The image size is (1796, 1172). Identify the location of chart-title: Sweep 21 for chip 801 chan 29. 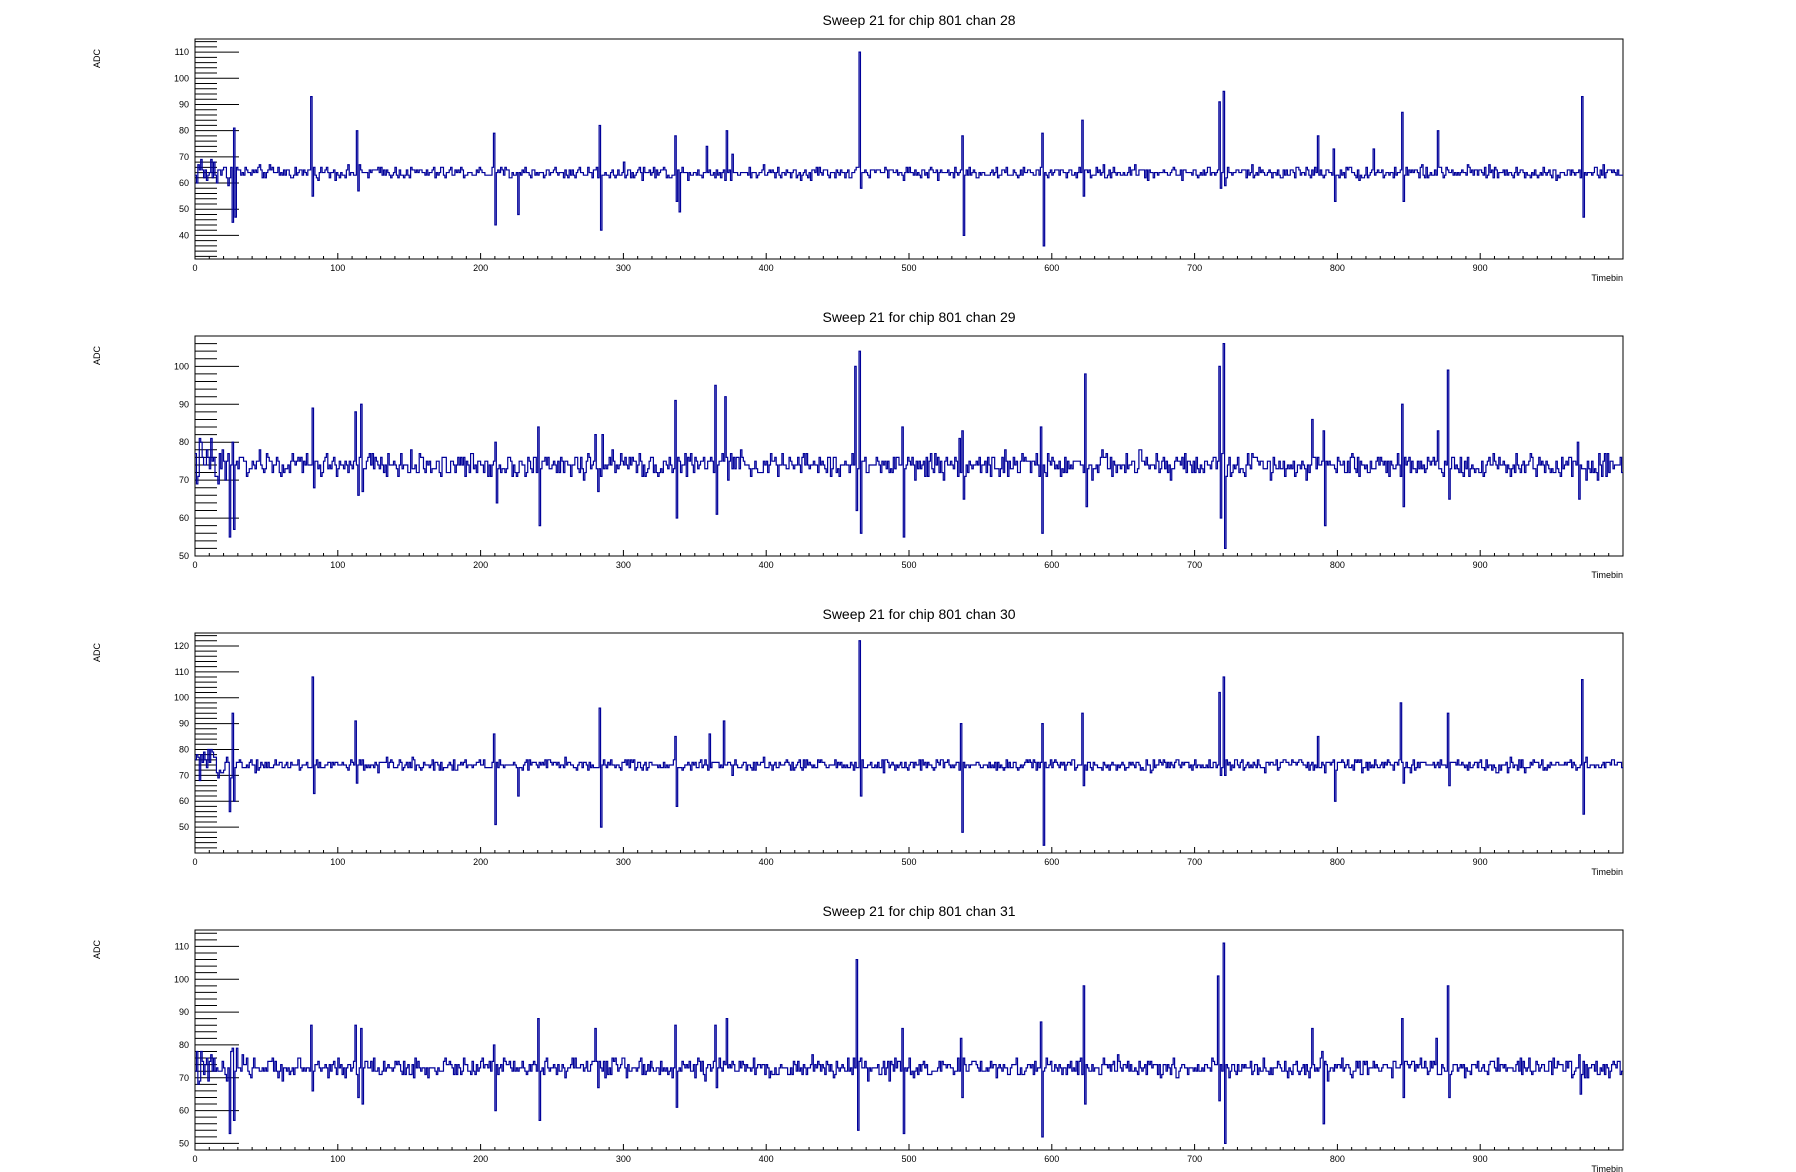
(918, 317).